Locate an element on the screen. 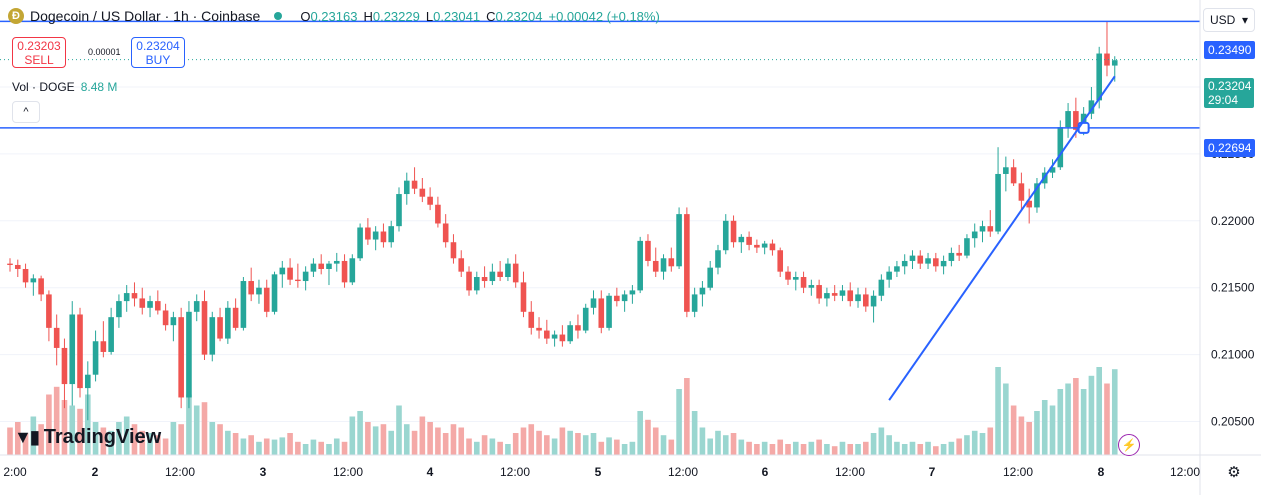 The image size is (1261, 495). tradingview-logo: ▼▮ TradingView is located at coordinates (87, 437).